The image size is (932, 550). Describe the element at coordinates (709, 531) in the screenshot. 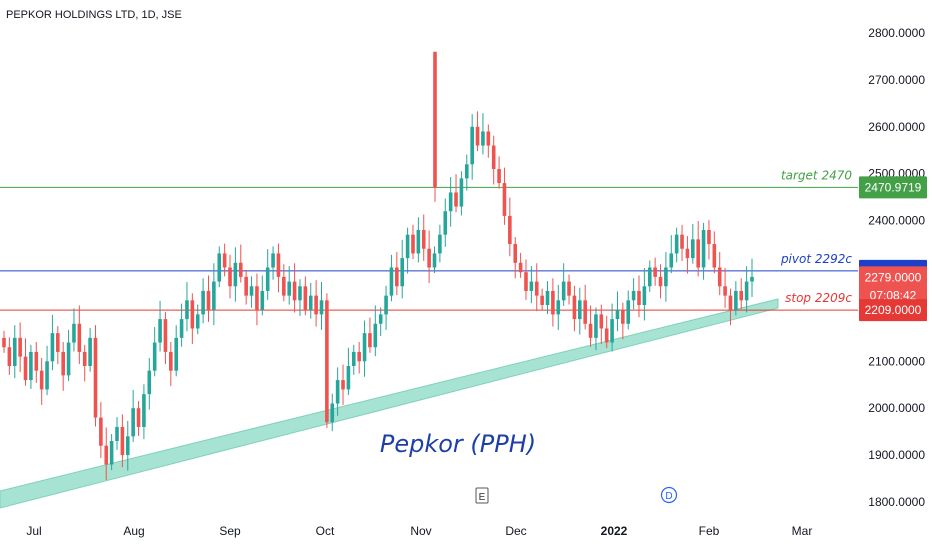

I see `x-tick-label: Feb` at that location.